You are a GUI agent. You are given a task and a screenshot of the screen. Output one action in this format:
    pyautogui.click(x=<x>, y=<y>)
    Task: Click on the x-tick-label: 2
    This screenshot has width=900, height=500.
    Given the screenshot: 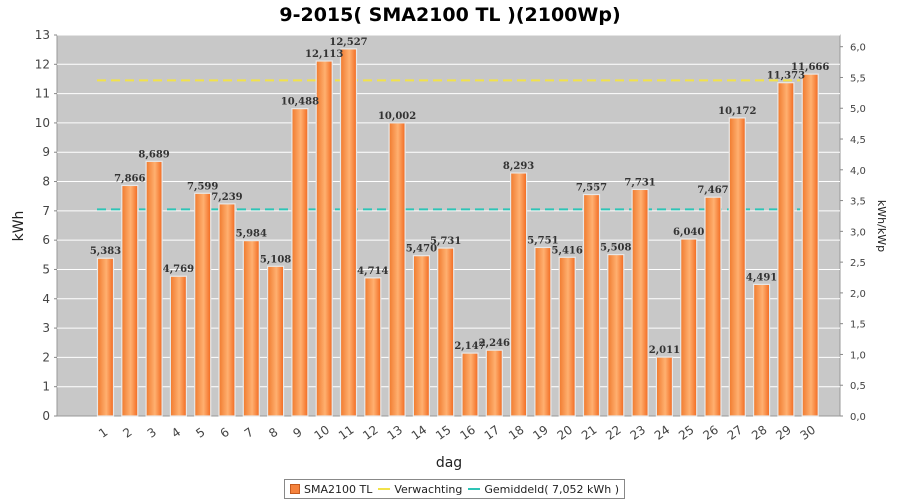 What is the action you would take?
    pyautogui.click(x=127, y=433)
    